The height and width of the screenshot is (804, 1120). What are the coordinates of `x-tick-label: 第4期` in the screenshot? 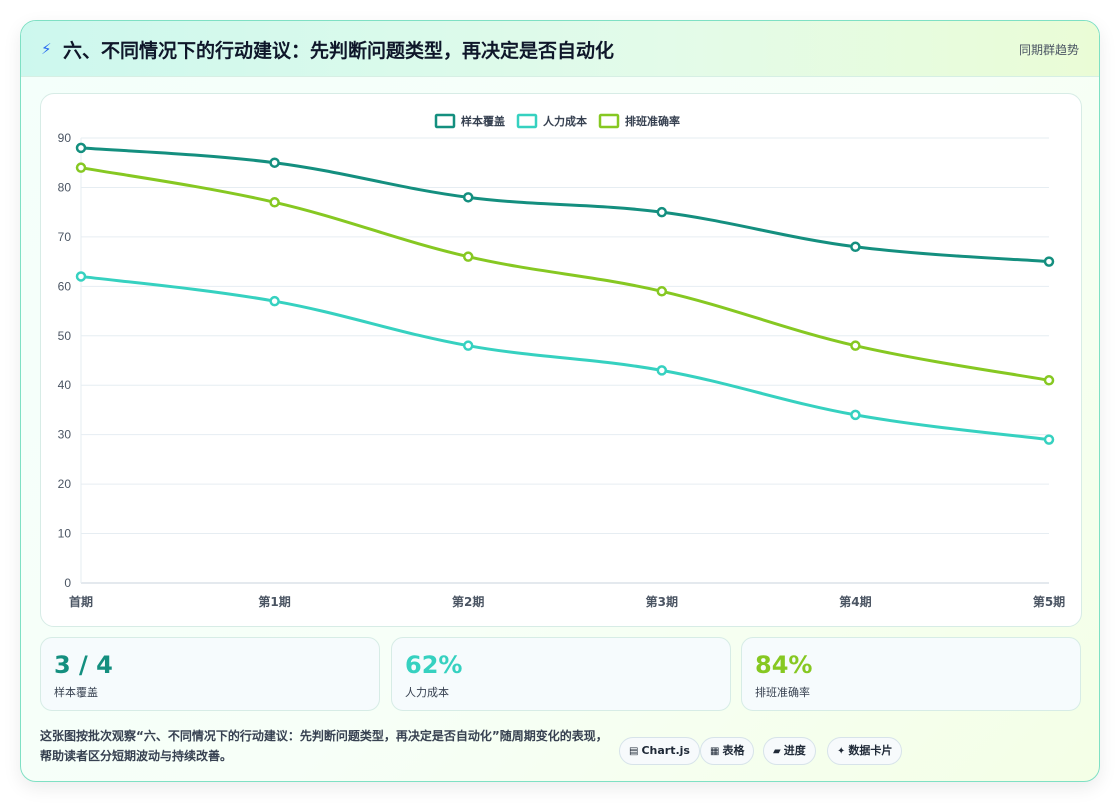 It's located at (855, 601).